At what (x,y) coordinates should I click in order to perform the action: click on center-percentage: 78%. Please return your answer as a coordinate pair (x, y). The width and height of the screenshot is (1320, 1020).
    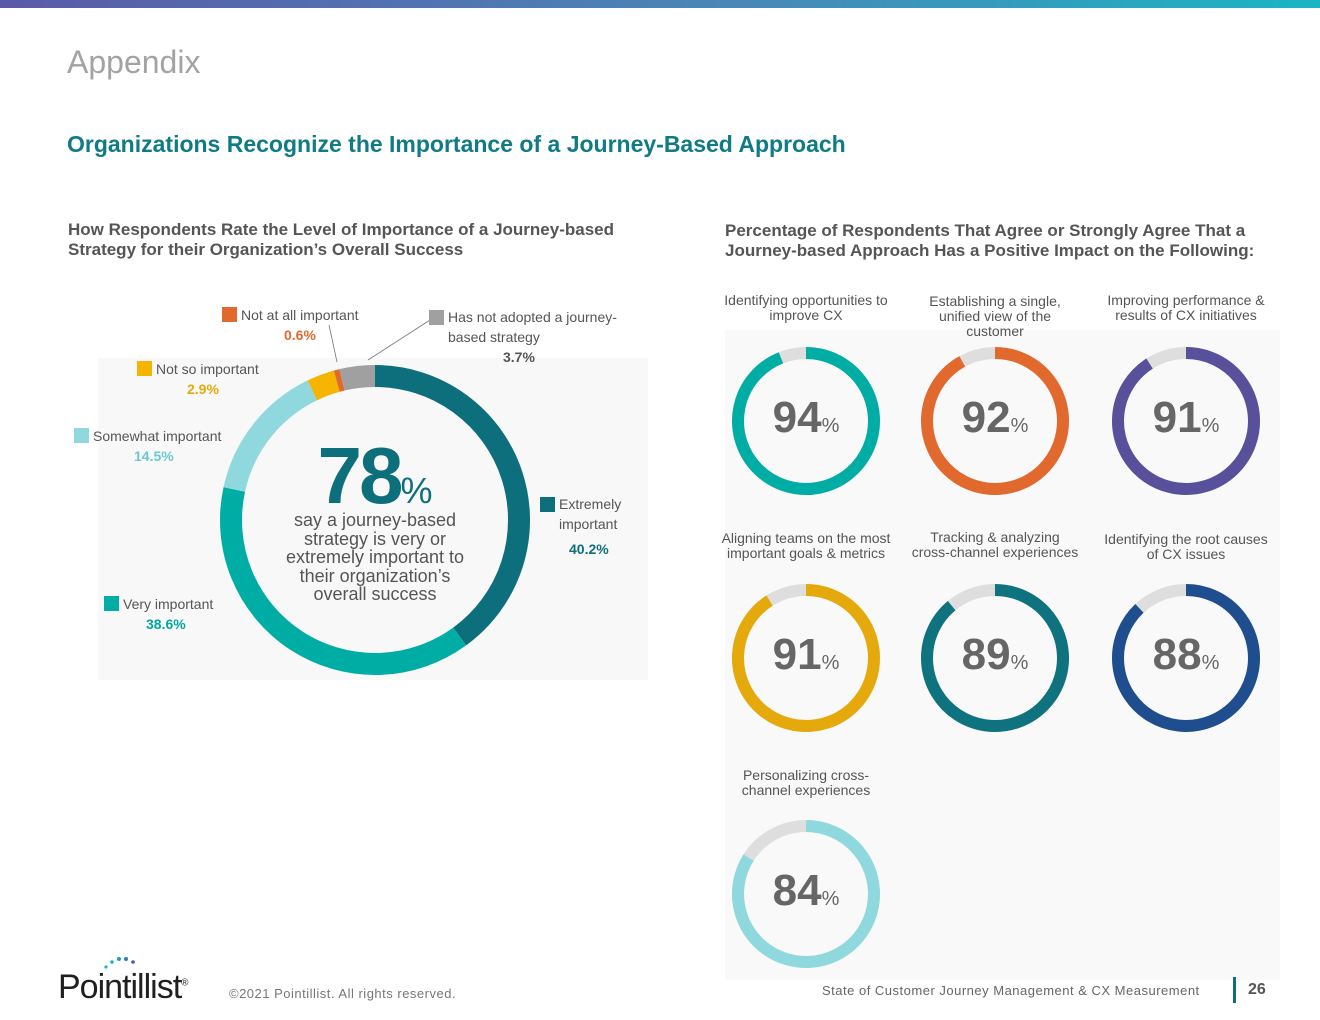
    Looking at the image, I should click on (375, 476).